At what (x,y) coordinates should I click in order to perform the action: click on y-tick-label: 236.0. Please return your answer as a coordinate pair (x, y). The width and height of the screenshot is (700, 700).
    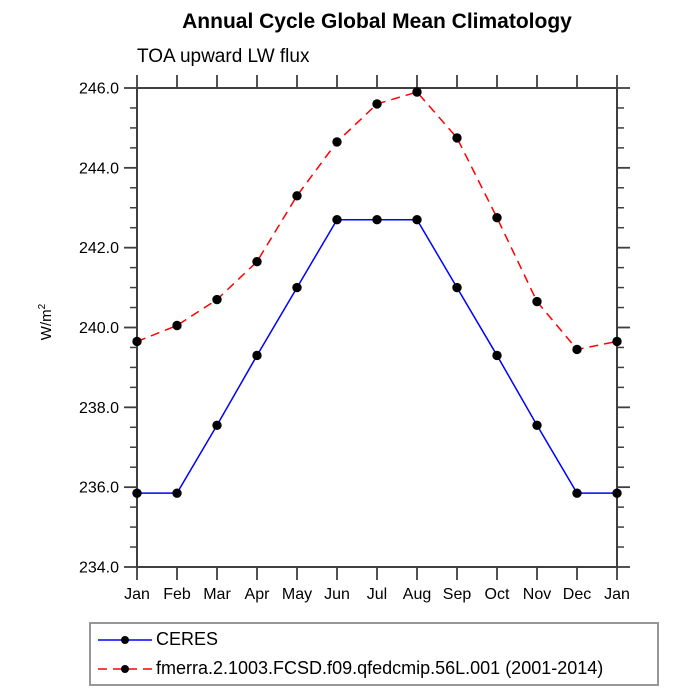
    Looking at the image, I should click on (99, 488).